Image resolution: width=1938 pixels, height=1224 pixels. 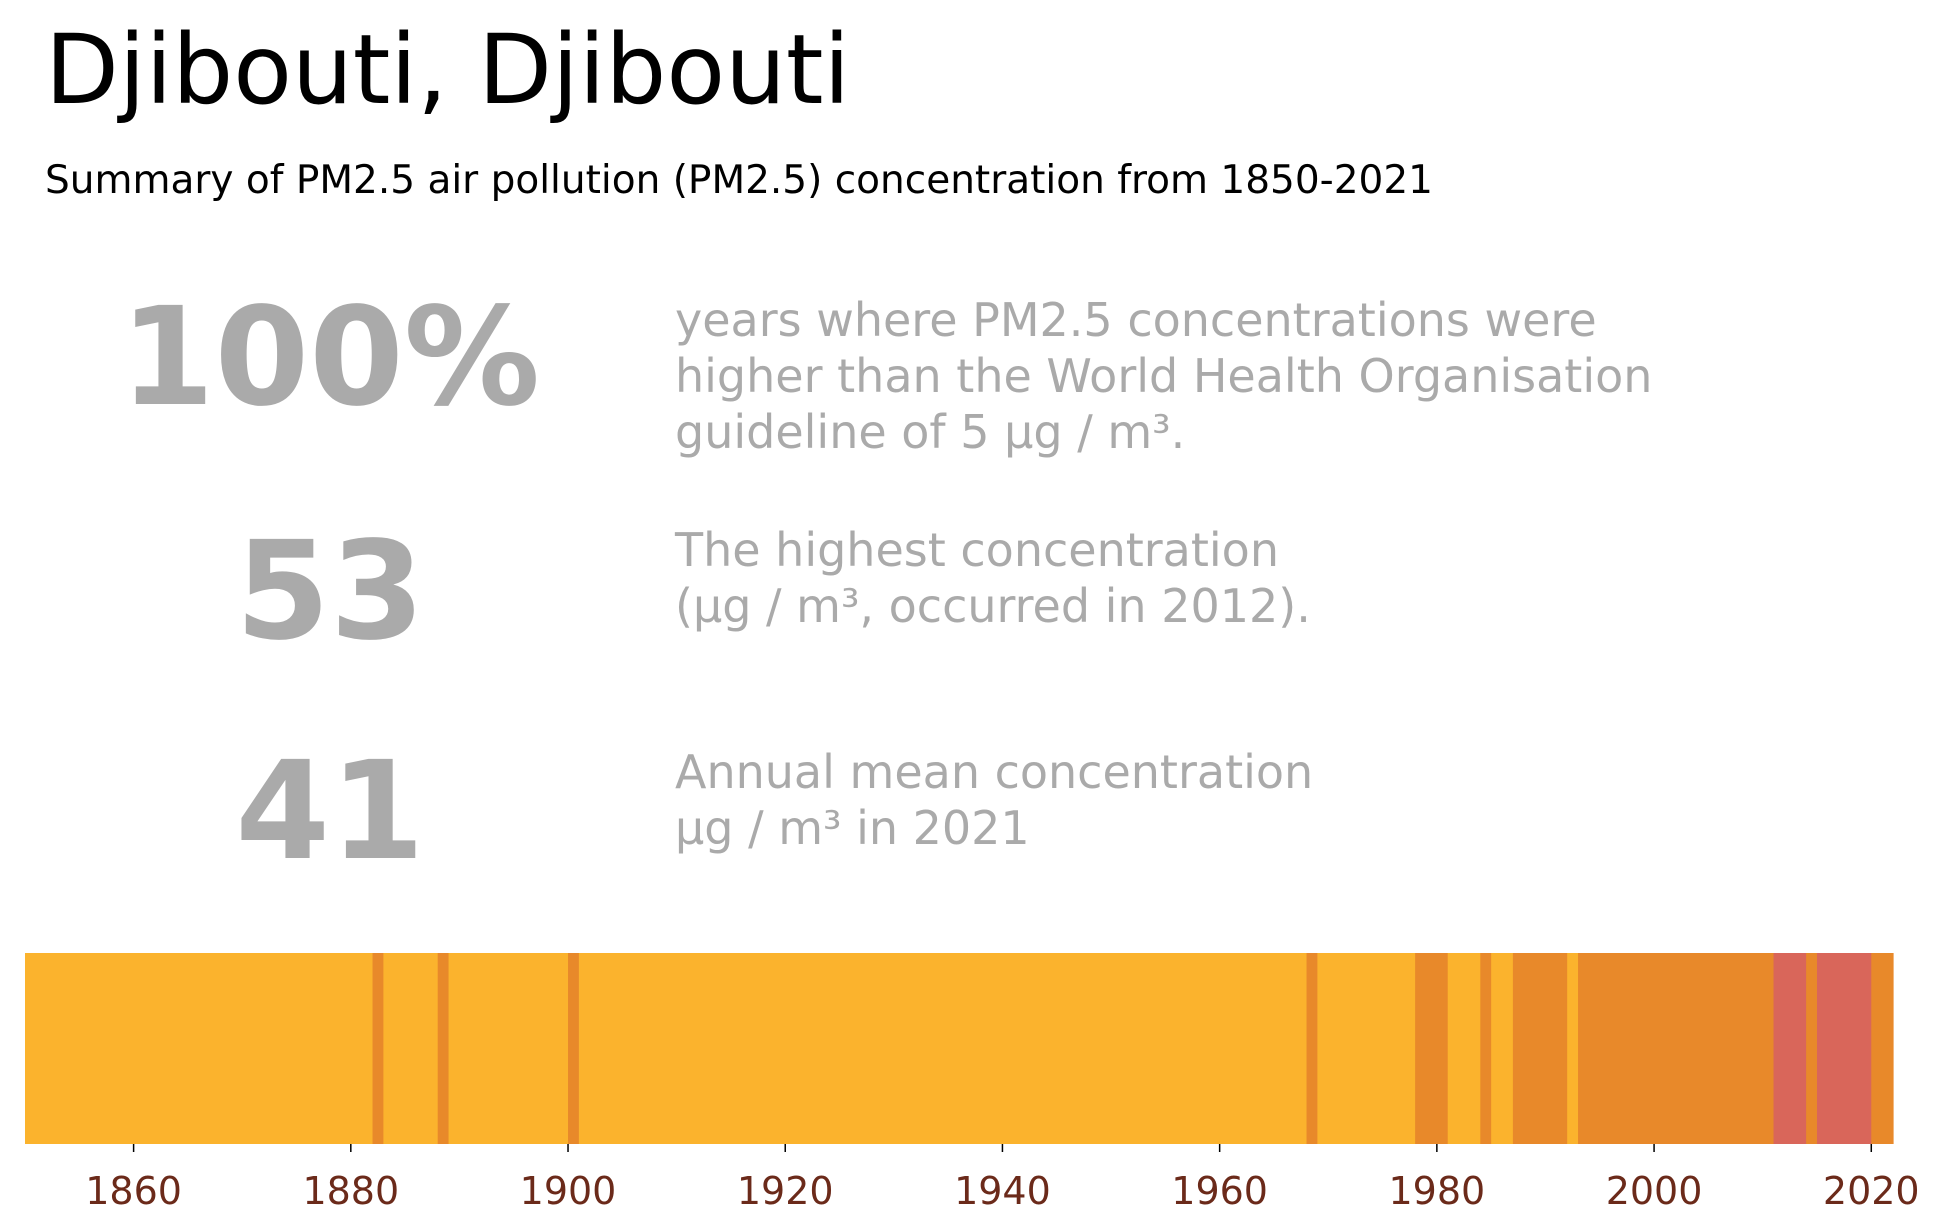 I want to click on stat-value-annual-mean: 41, so click(x=330, y=812).